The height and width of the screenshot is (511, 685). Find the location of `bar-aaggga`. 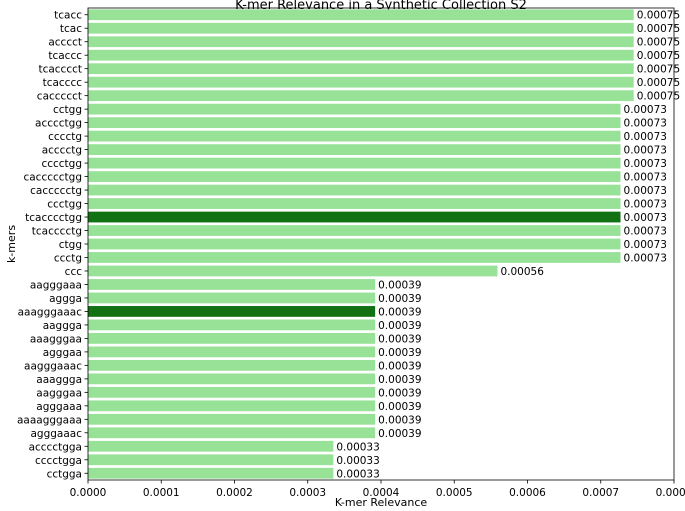

bar-aaggga is located at coordinates (232, 325).